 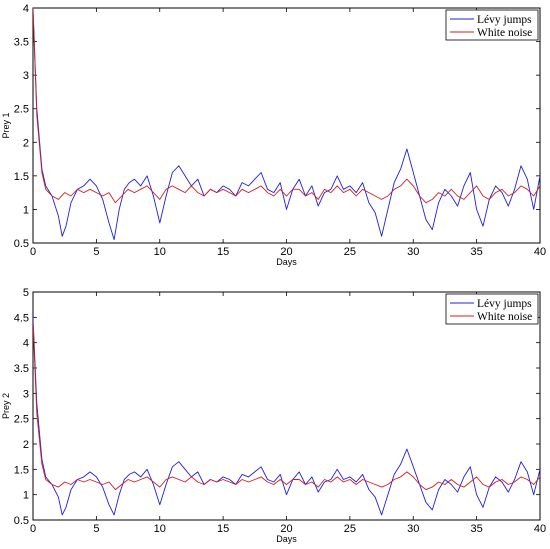 What do you see at coordinates (21, 318) in the screenshot?
I see `y-tick-label: 4.5` at bounding box center [21, 318].